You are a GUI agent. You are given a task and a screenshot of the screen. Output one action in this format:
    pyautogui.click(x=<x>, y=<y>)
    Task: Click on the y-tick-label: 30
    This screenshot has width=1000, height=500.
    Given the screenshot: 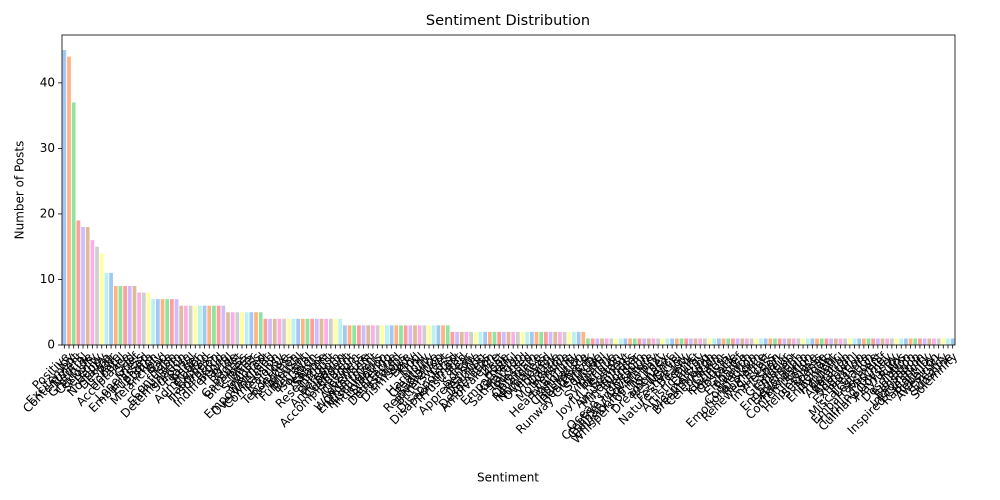 What is the action you would take?
    pyautogui.click(x=47, y=148)
    